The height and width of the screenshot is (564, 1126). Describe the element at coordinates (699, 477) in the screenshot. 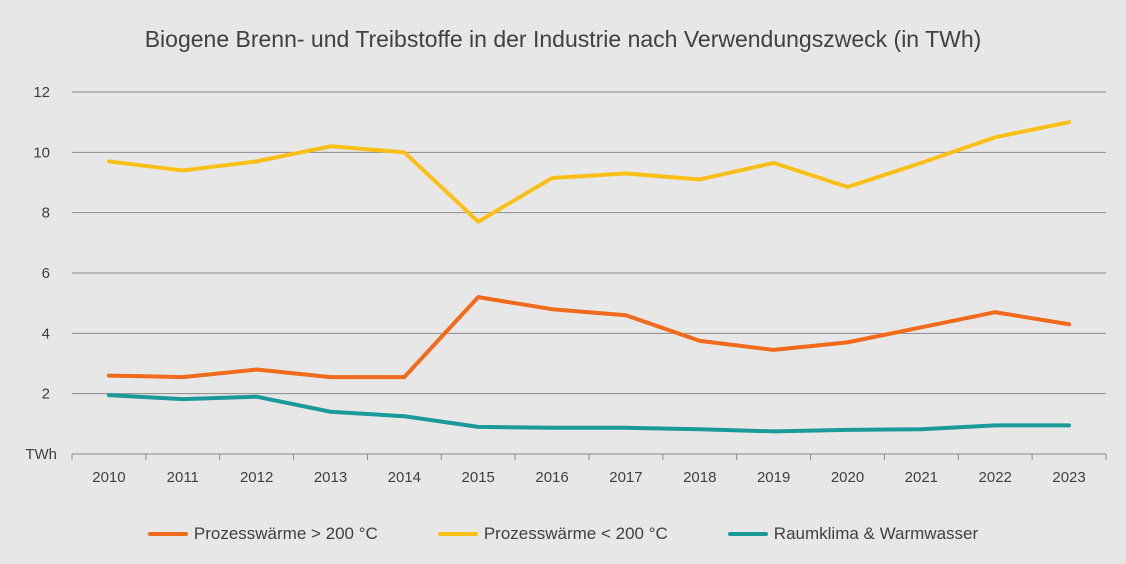

I see `x-tick-label: 2018` at that location.